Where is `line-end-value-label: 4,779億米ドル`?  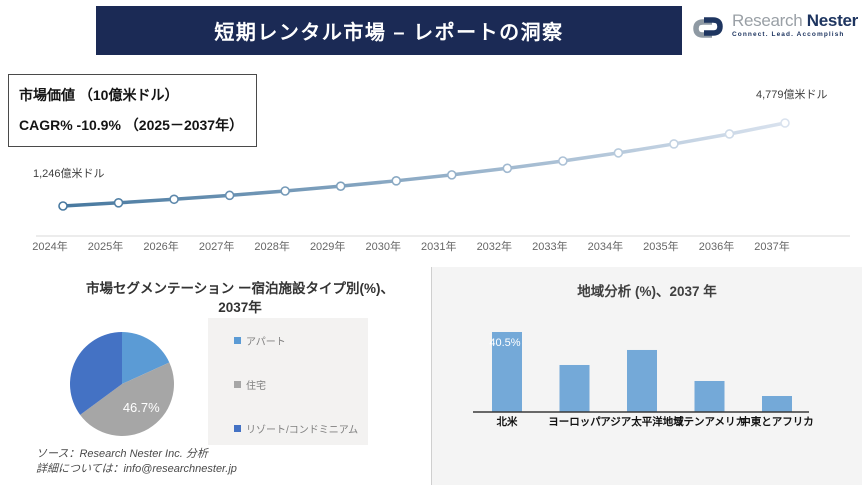
line-end-value-label: 4,779億米ドル is located at coordinates (792, 95).